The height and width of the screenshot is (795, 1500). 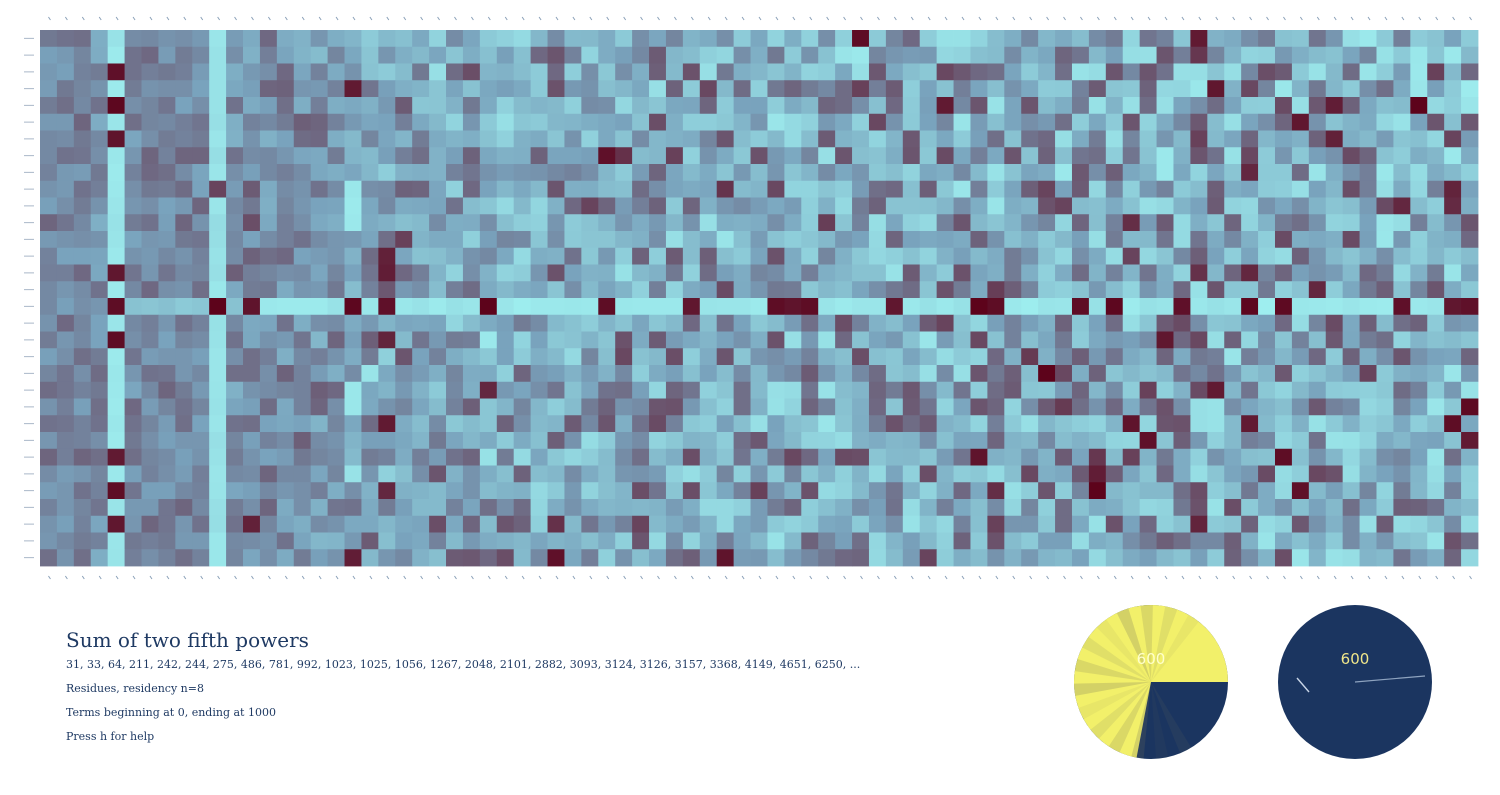 What do you see at coordinates (1355, 682) in the screenshot?
I see `pie-chart-right: 600` at bounding box center [1355, 682].